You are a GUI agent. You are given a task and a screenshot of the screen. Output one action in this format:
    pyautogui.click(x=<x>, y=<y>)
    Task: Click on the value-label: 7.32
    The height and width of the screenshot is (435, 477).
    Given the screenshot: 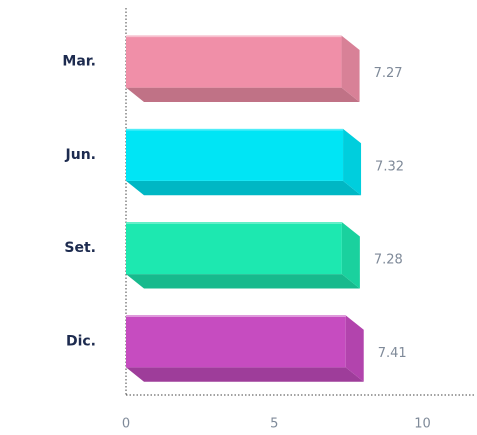 What is the action you would take?
    pyautogui.click(x=389, y=166)
    